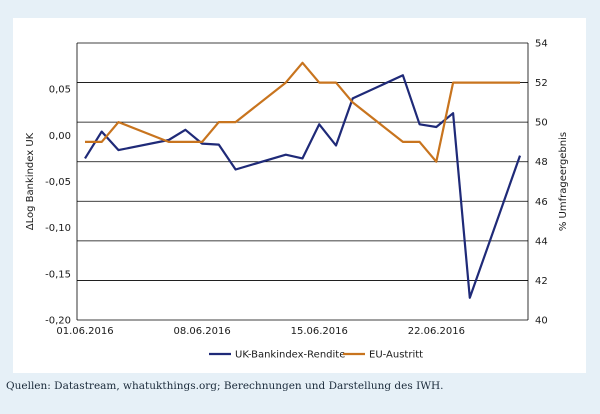 This screenshot has width=600, height=414. I want to click on x-tick-label: 08.06.2016, so click(201, 331).